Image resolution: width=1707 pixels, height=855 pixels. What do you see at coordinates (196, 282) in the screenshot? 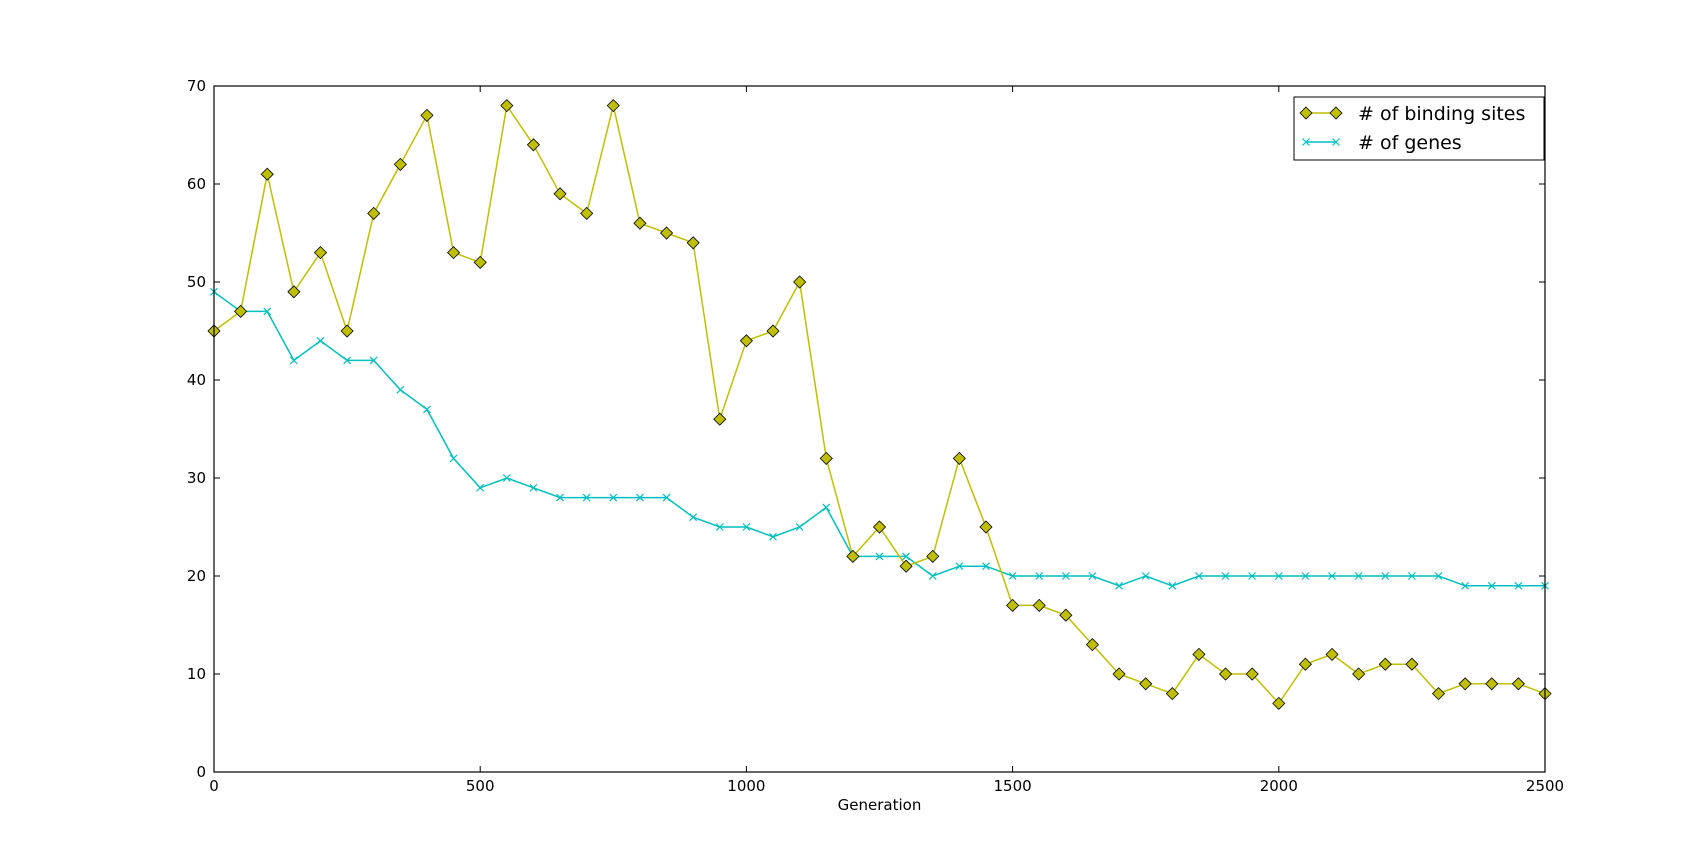
I see `y-tick-label: 50` at bounding box center [196, 282].